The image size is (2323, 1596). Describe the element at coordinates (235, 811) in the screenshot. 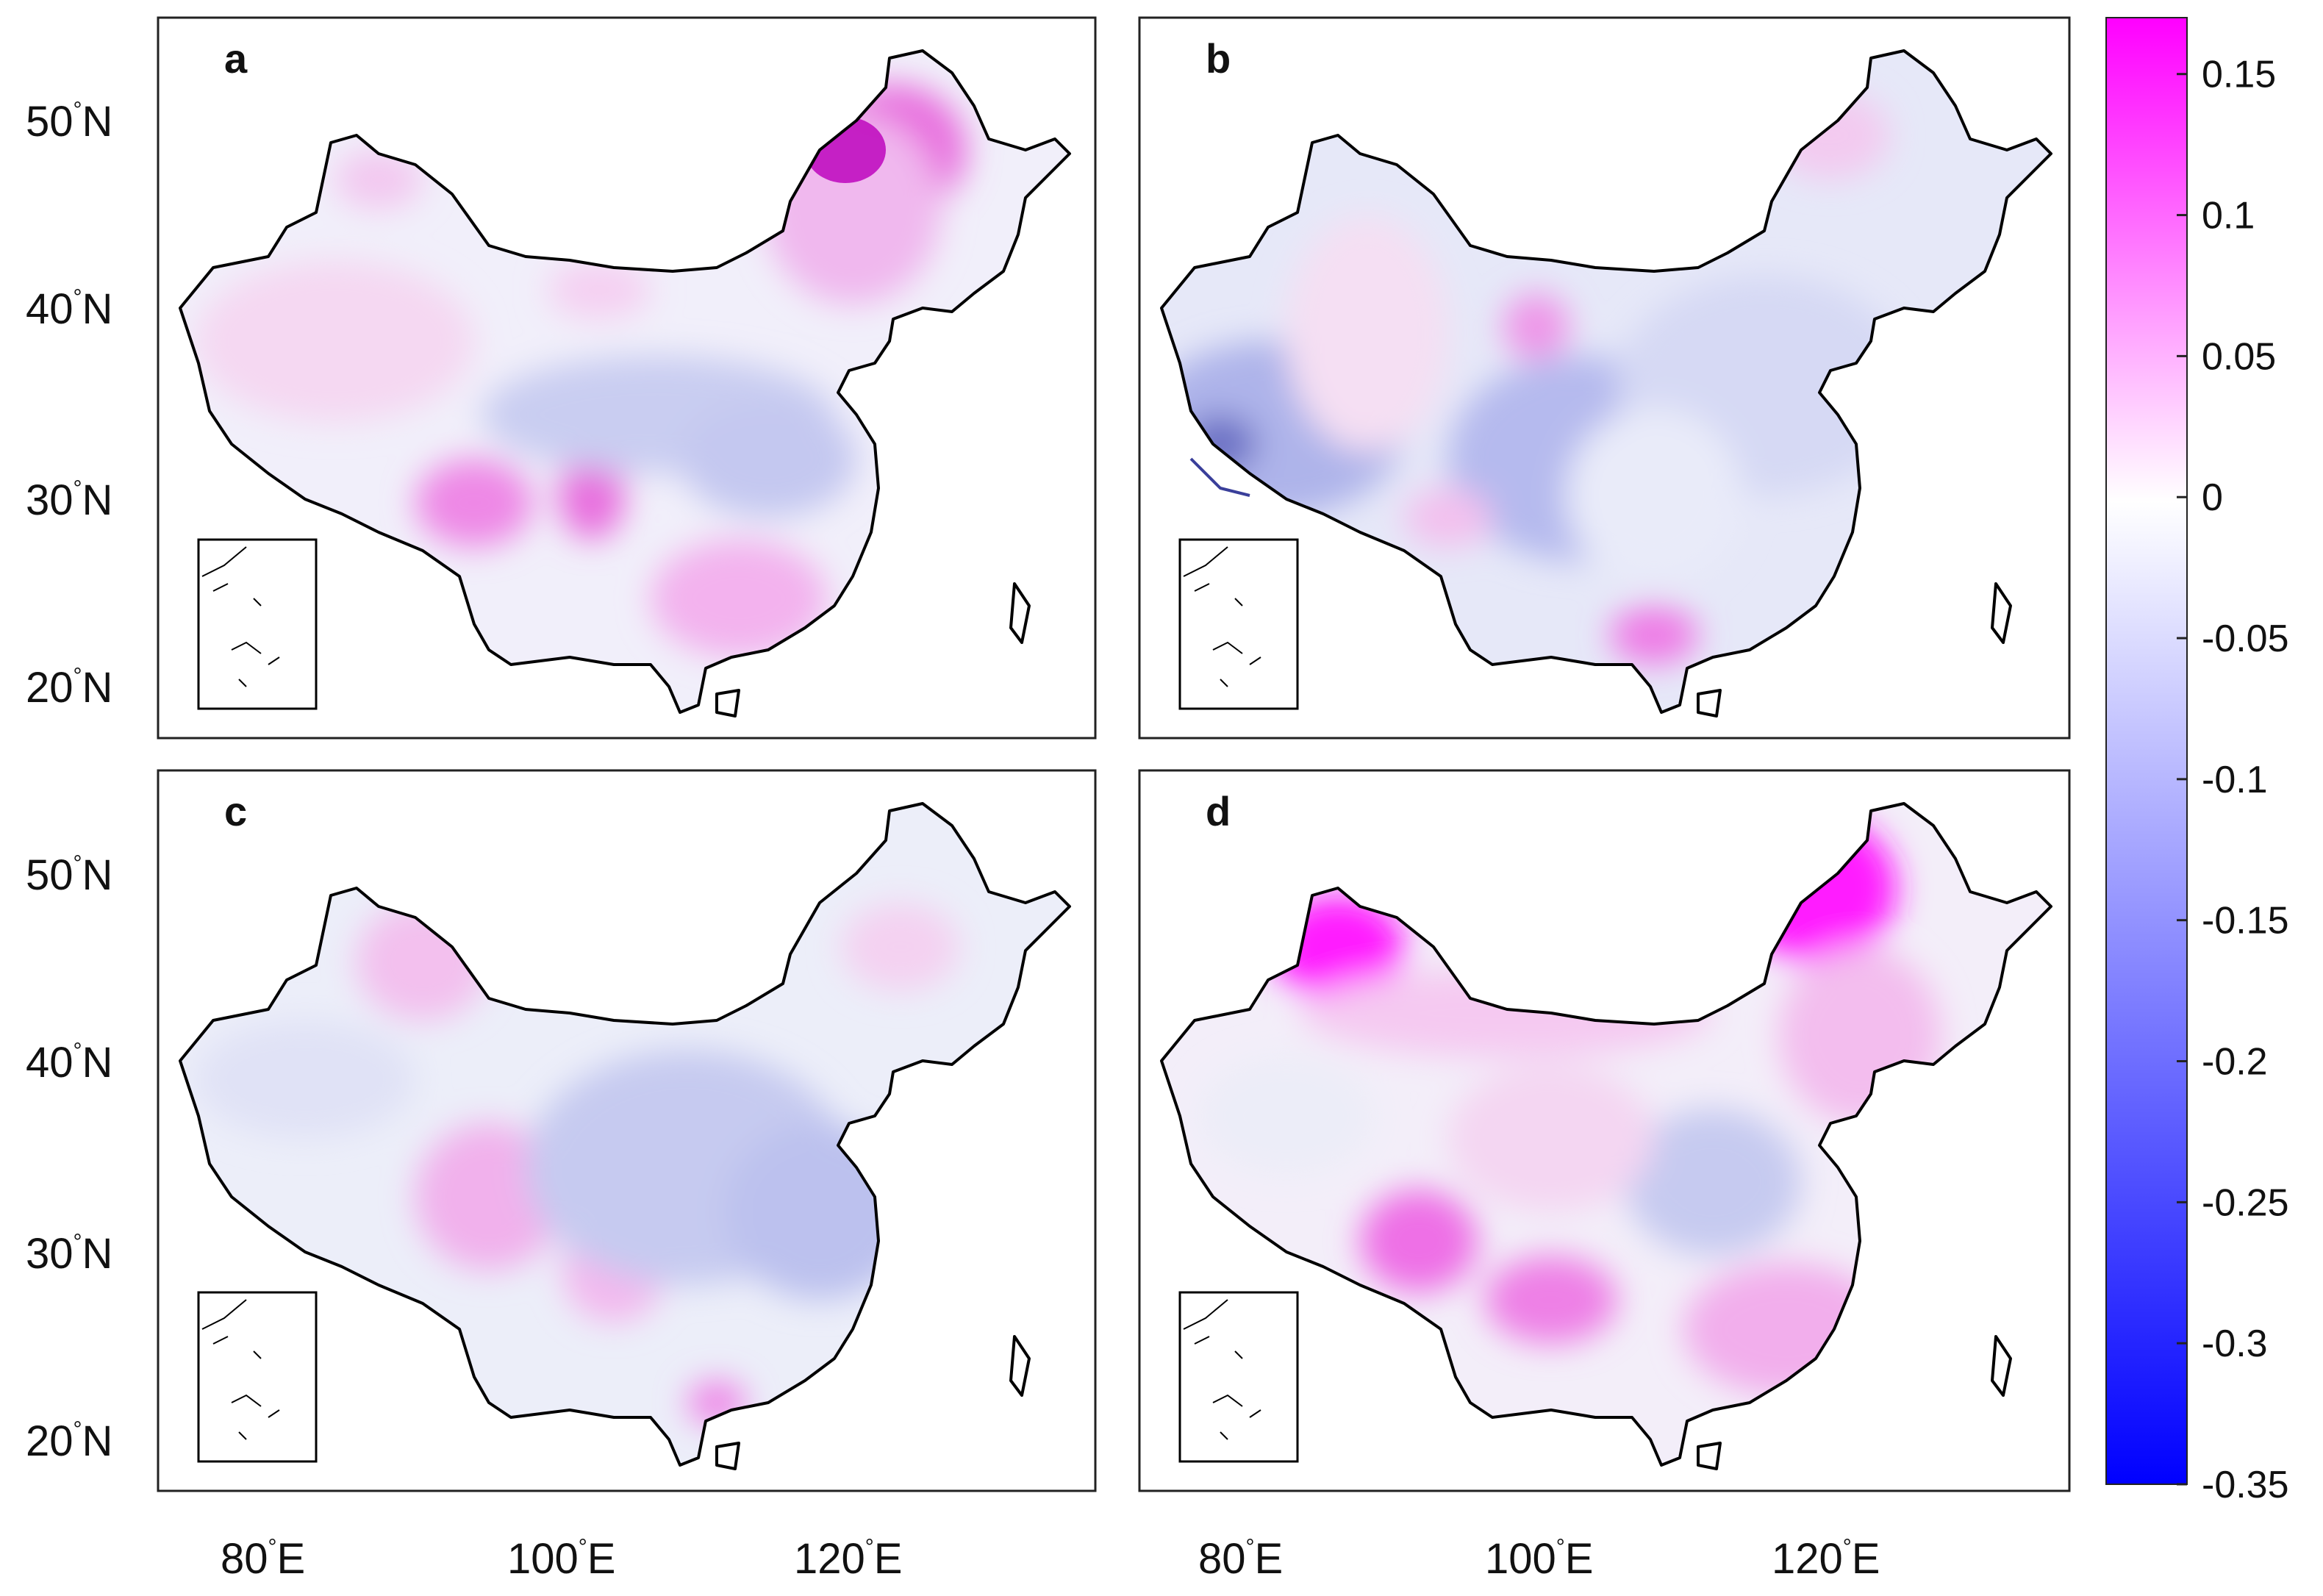

I see `panel-letter: c` at that location.